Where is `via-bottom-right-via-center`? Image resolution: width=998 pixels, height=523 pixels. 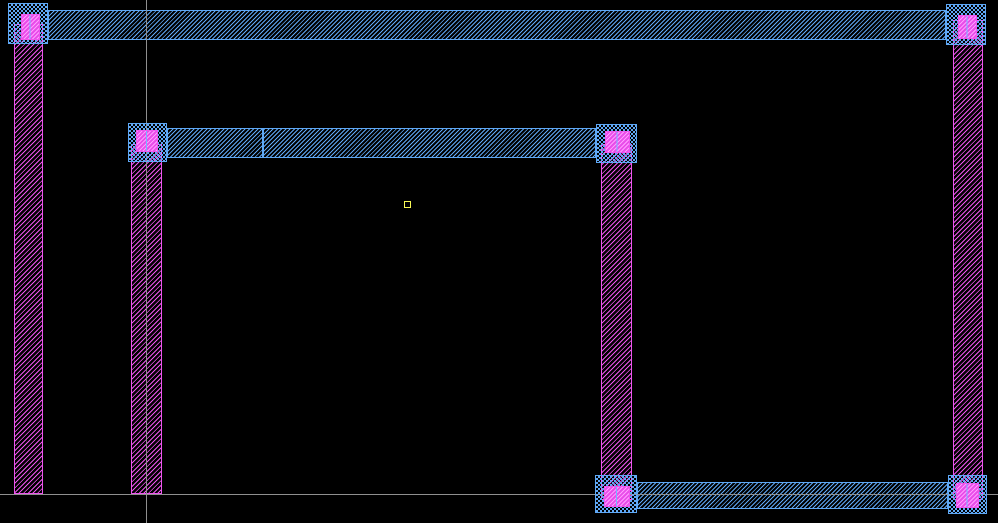 via-bottom-right-via-center is located at coordinates (967, 495).